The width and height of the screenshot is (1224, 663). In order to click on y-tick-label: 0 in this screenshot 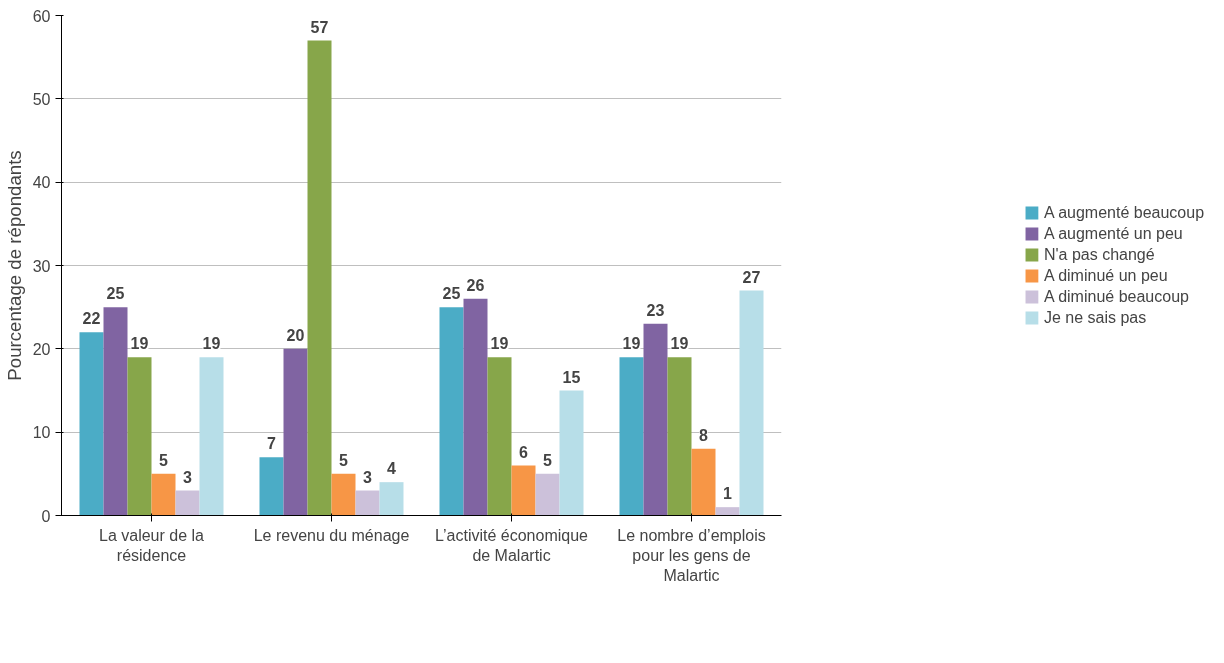, I will do `click(46, 516)`.